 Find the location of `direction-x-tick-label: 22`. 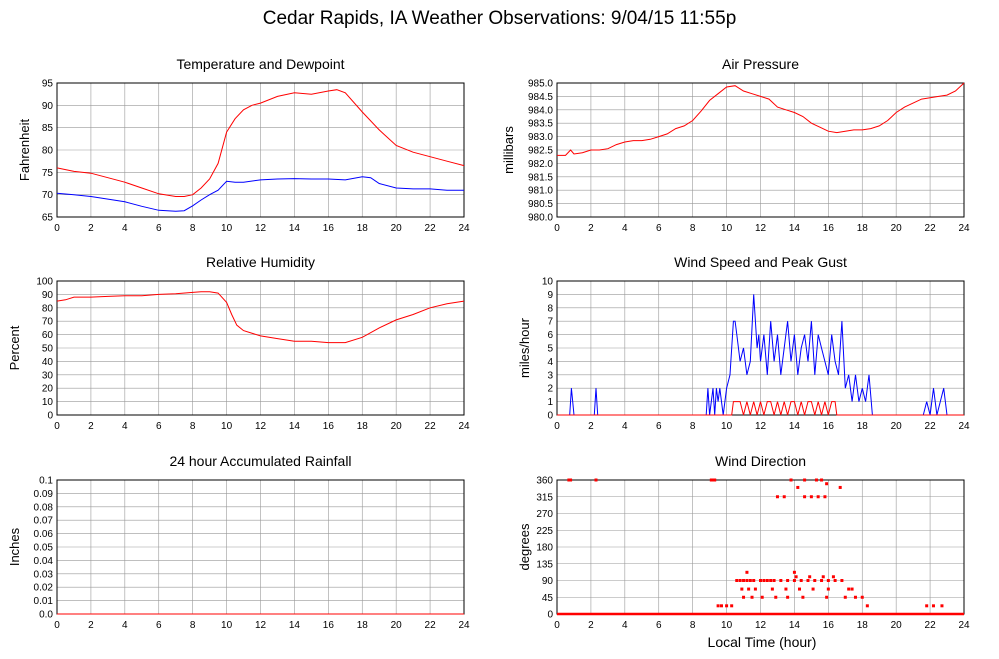

direction-x-tick-label: 22 is located at coordinates (931, 625).